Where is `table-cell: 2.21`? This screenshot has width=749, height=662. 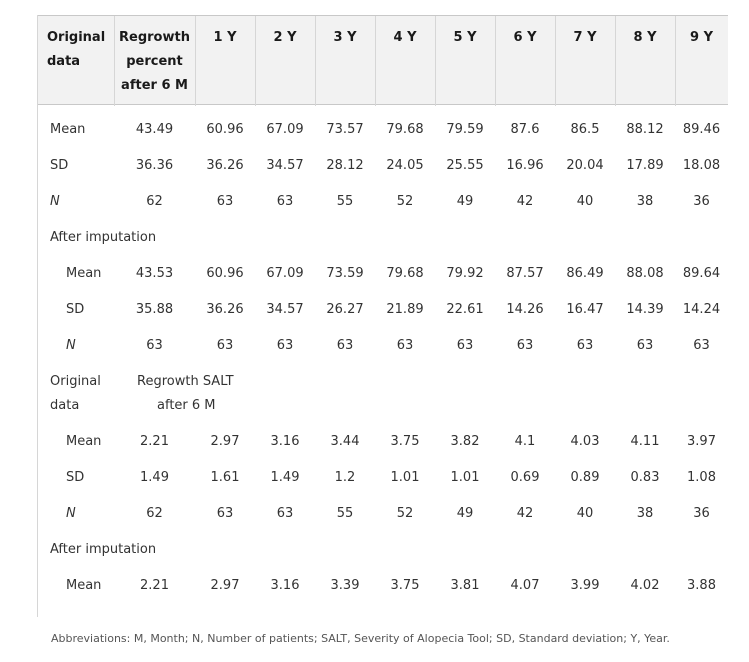
table-cell: 2.21 is located at coordinates (154, 441).